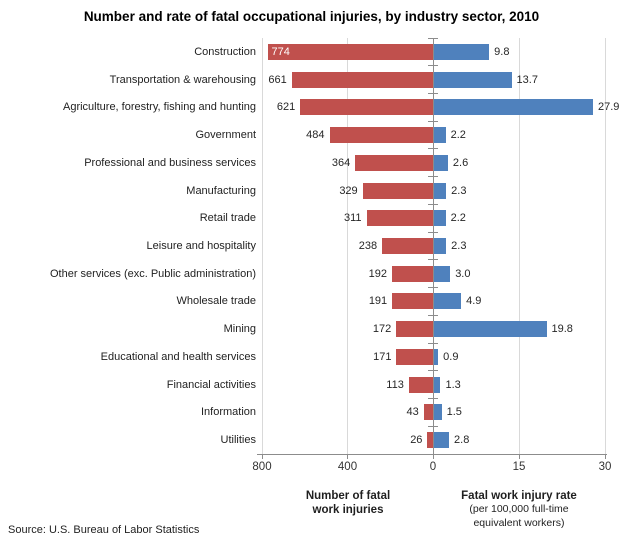 The width and height of the screenshot is (623, 546). What do you see at coordinates (368, 246) in the screenshot?
I see `count-value-label: 238` at bounding box center [368, 246].